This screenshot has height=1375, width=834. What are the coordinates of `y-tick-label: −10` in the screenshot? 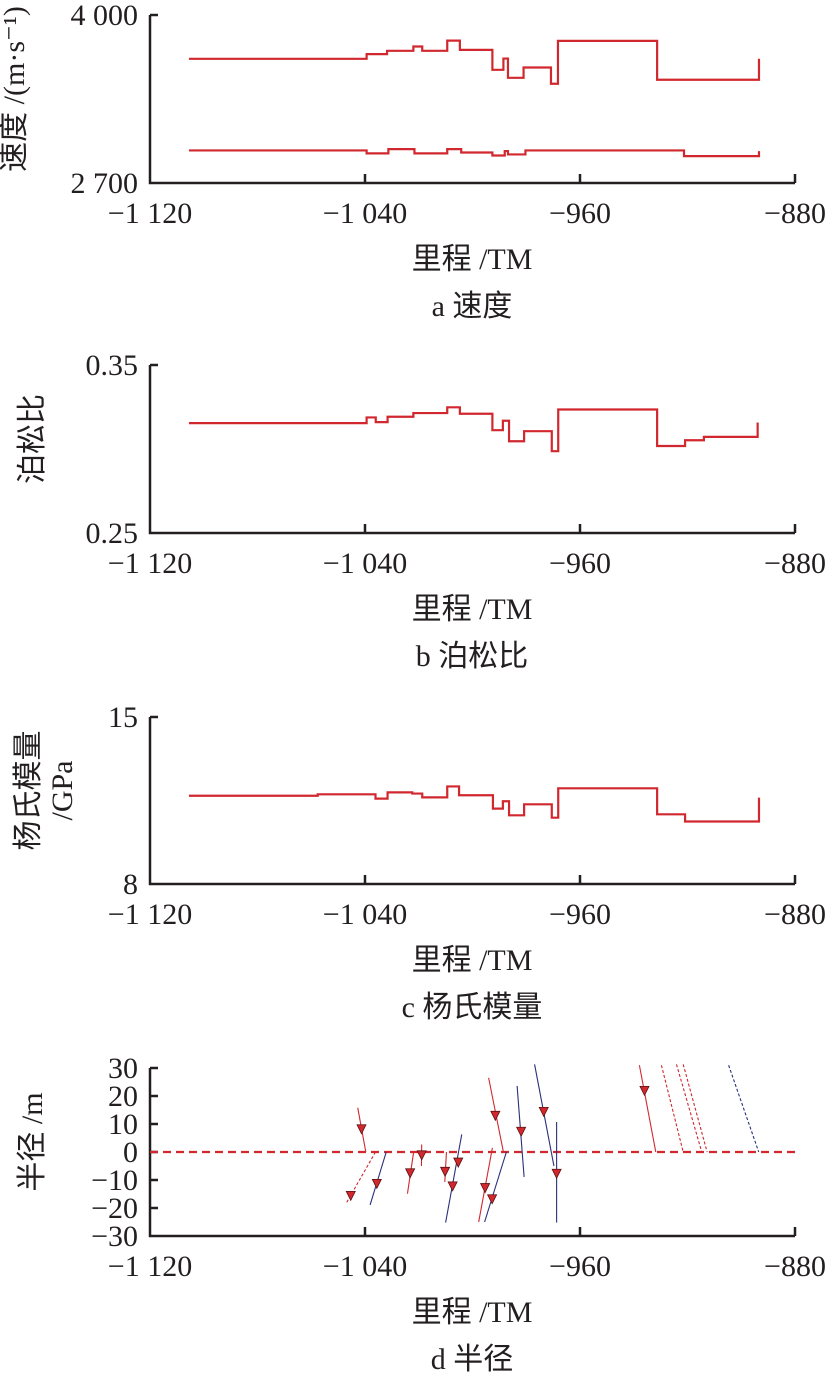 It's located at (114, 1180).